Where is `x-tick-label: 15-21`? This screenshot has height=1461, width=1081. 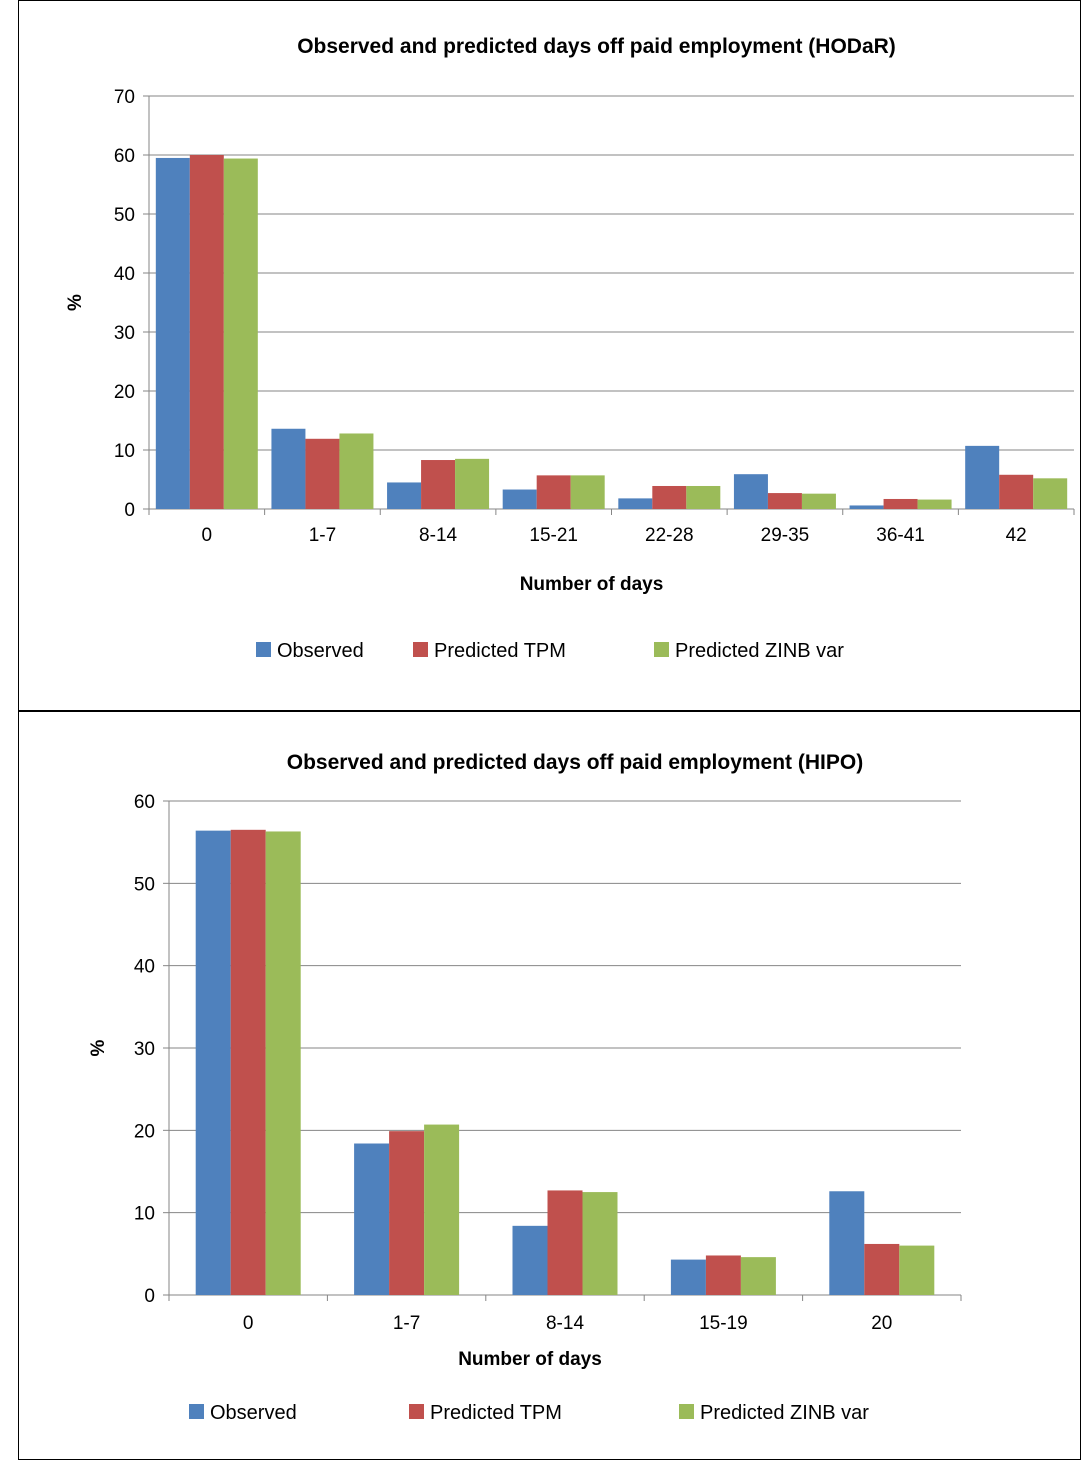 x-tick-label: 15-21 is located at coordinates (553, 535).